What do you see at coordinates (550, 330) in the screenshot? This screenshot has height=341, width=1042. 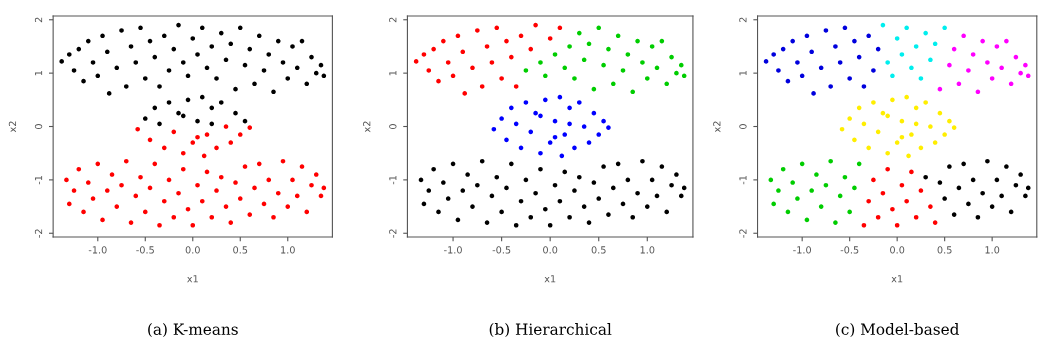 I see `text: (b) Hierarchical` at bounding box center [550, 330].